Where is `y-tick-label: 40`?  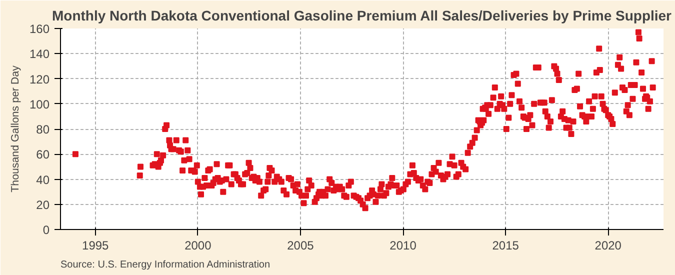
y-tick-label: 40 is located at coordinates (43, 179).